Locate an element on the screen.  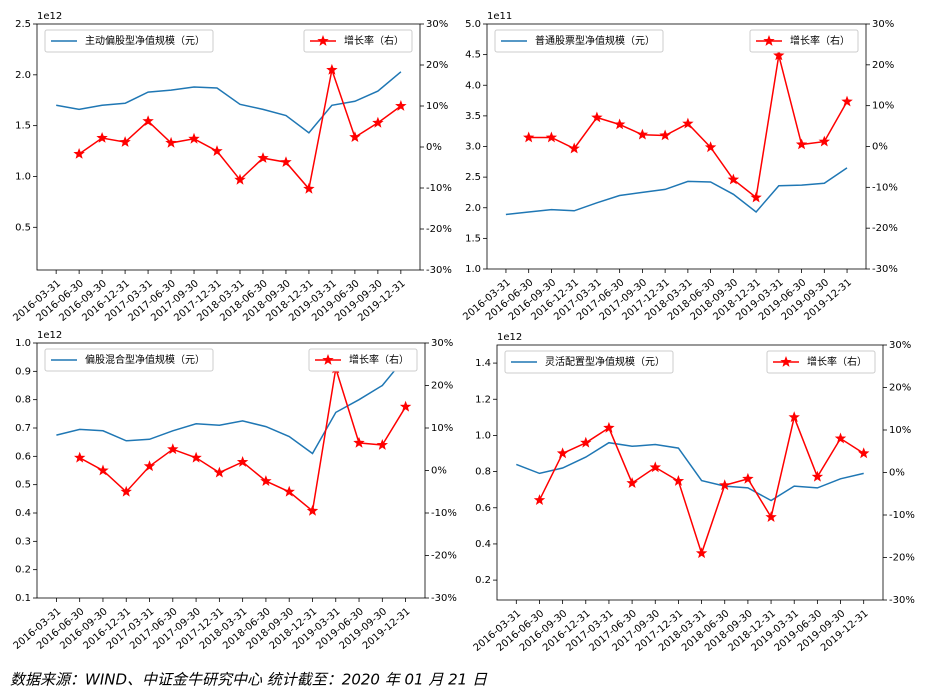
y2-tick-label: 10% is located at coordinates (900, 430).